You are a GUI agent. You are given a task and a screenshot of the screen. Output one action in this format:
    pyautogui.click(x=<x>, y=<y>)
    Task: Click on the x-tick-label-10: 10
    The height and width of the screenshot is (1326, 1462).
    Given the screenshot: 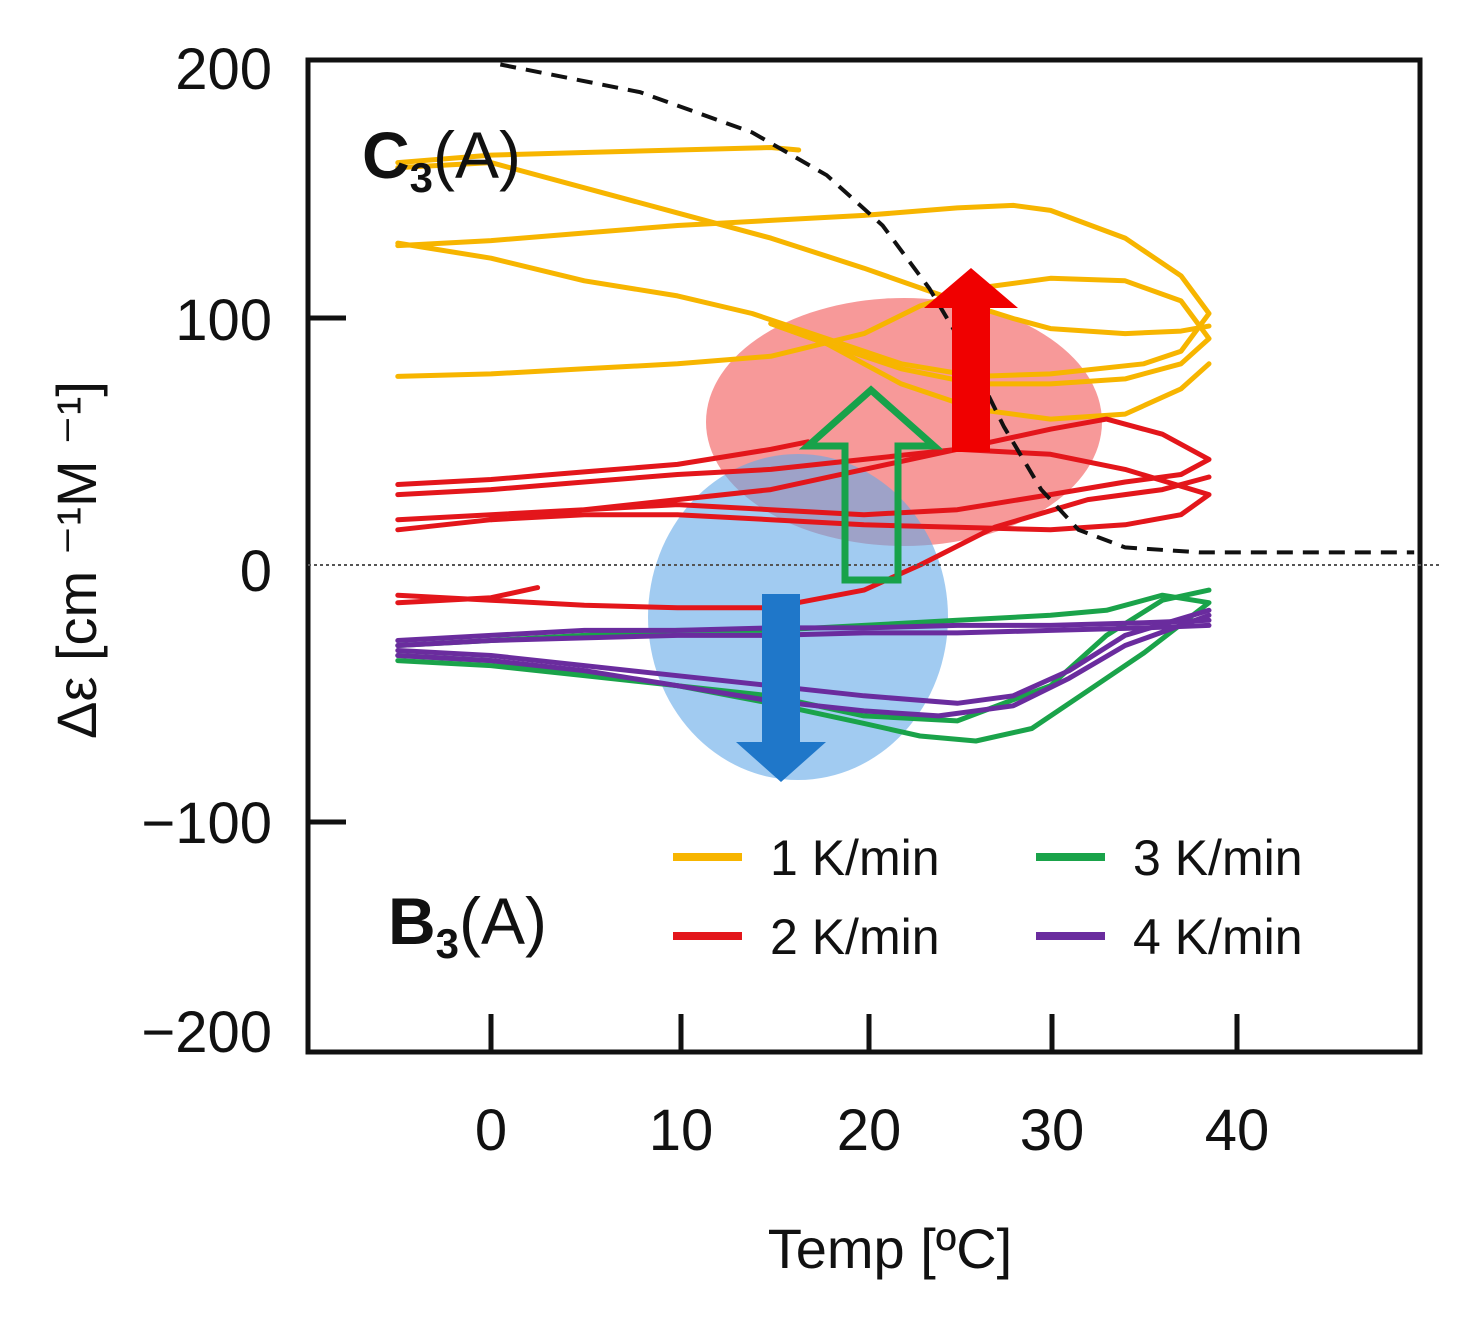 What is the action you would take?
    pyautogui.click(x=681, y=1130)
    